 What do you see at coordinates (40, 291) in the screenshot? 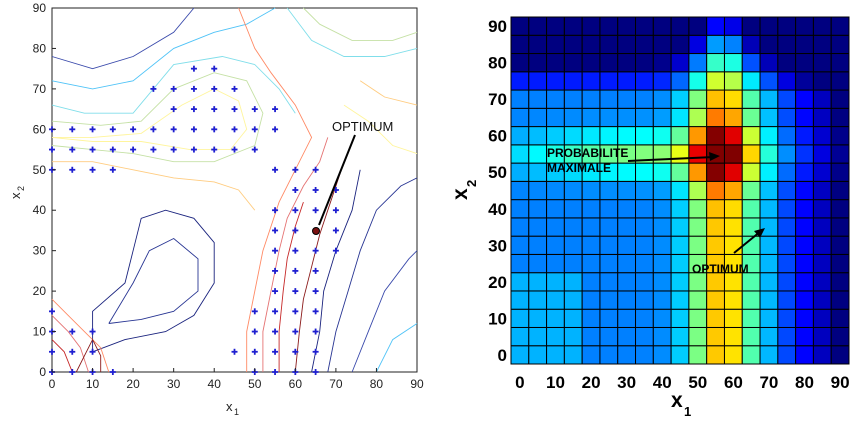
I see `contour-y-tick-label: 20` at bounding box center [40, 291].